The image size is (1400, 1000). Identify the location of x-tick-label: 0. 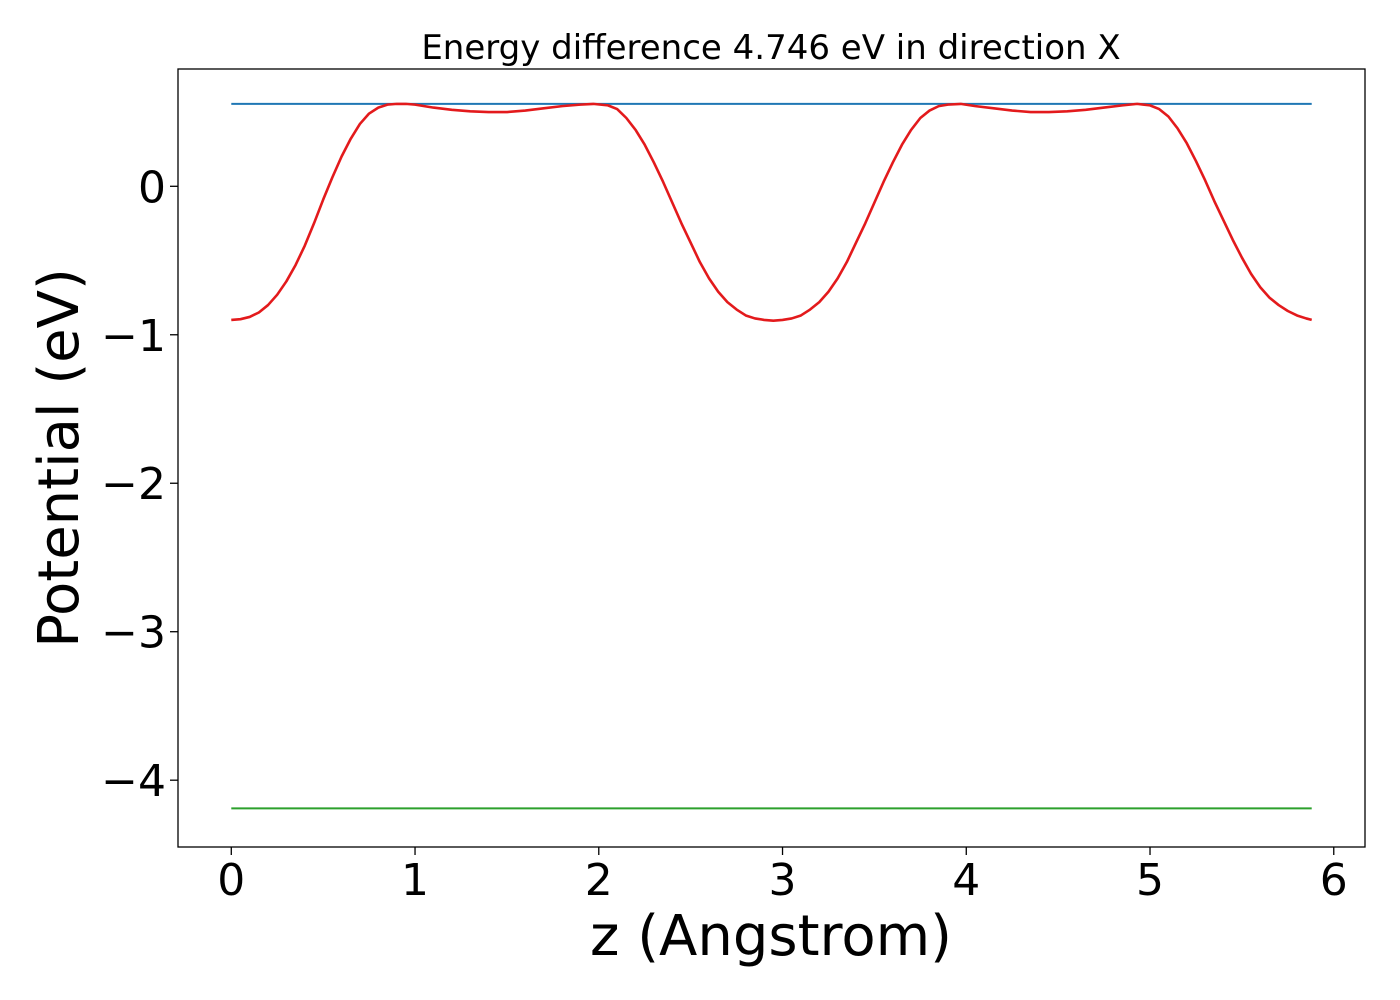
(231, 880).